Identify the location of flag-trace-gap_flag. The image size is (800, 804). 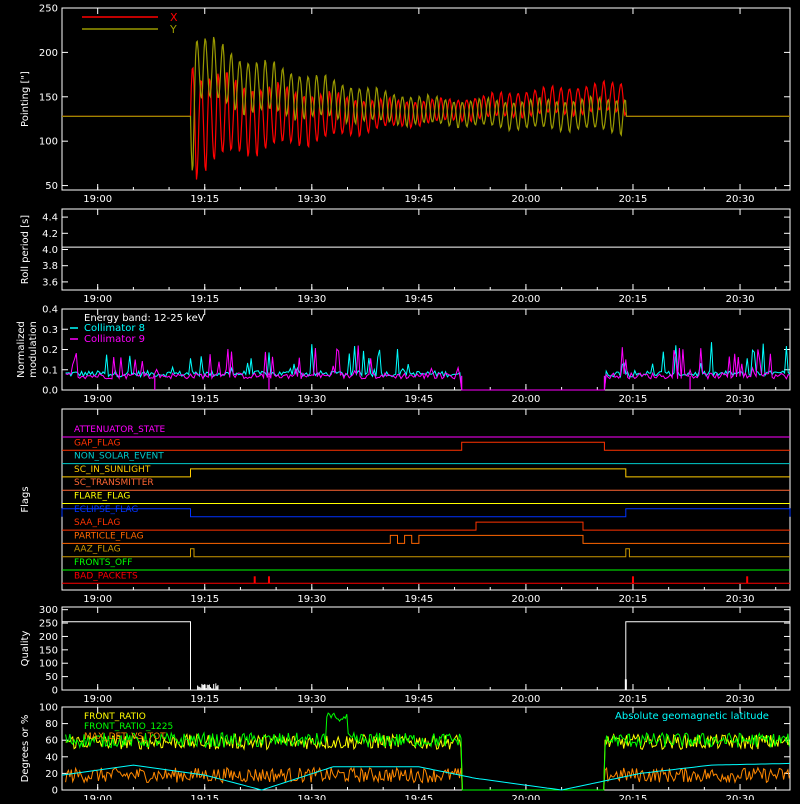
(426, 446).